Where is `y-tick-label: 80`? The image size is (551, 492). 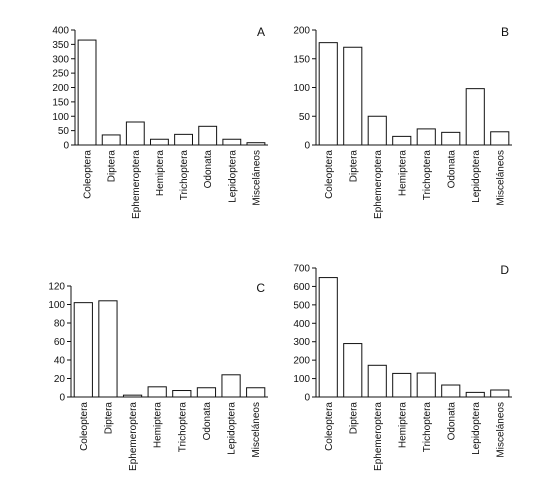 y-tick-label: 80 is located at coordinates (60, 324).